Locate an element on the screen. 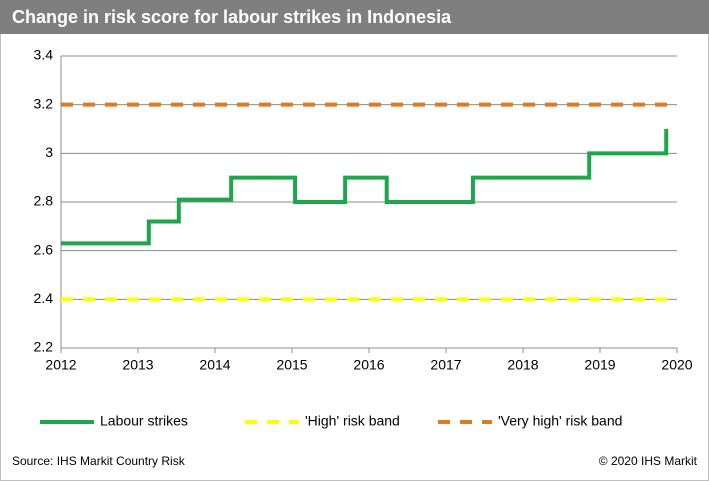 The width and height of the screenshot is (709, 481). y-tick-label: 3 is located at coordinates (49, 152).